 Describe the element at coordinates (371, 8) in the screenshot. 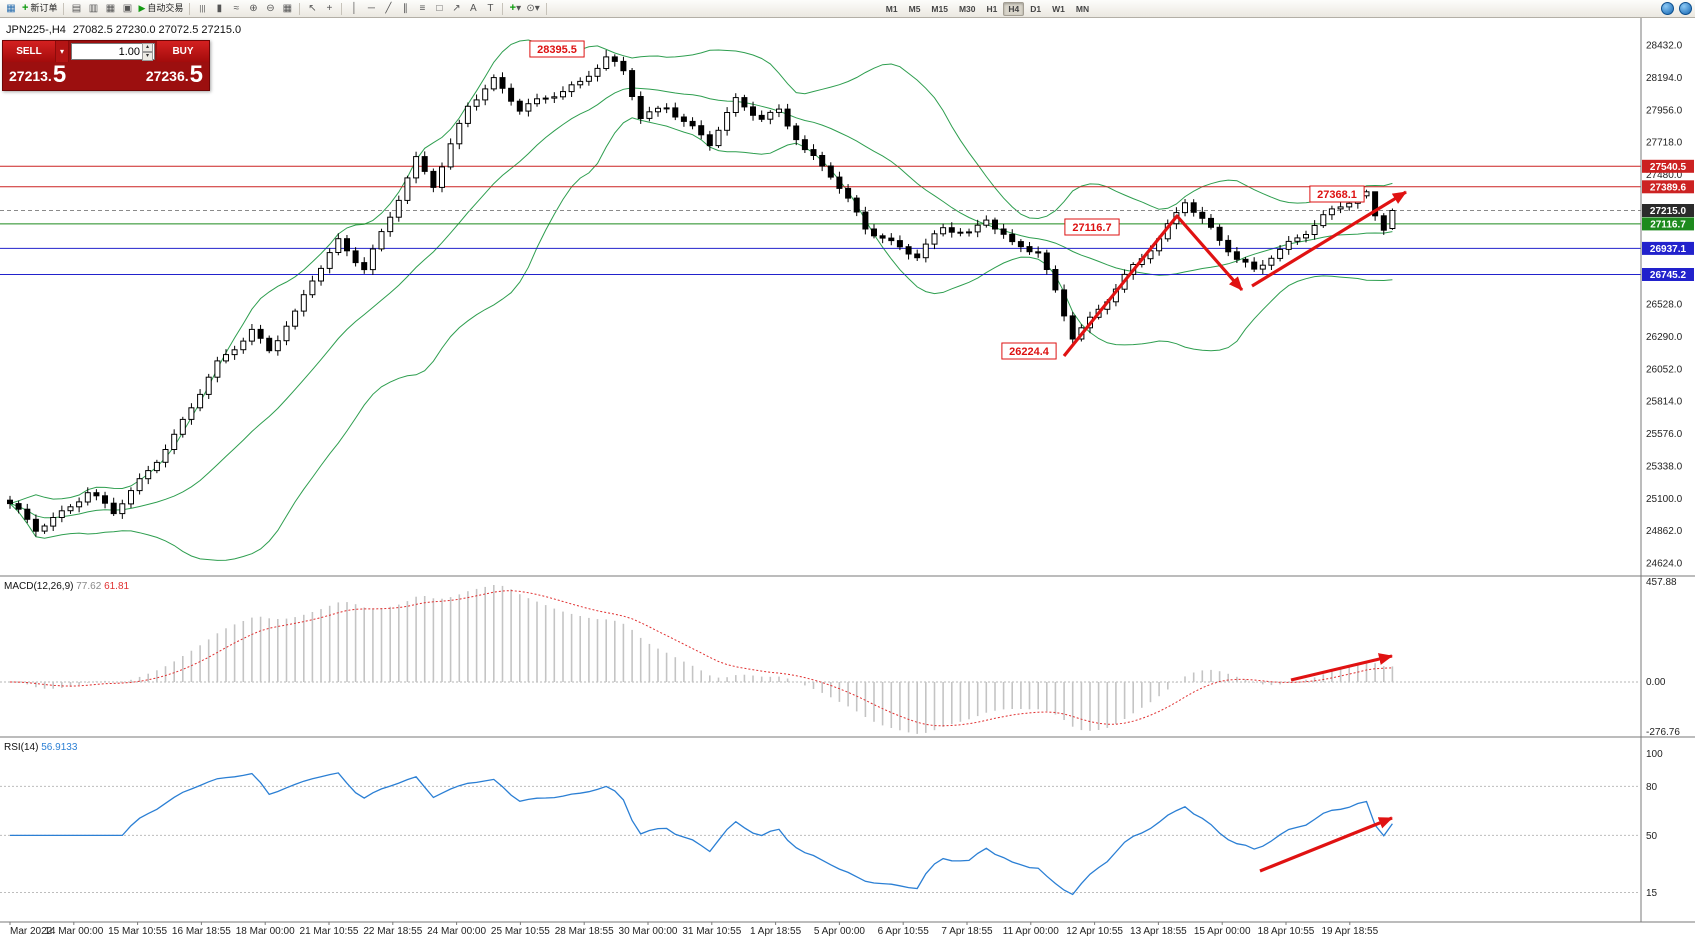

I see `horizontal-line-tool-icon: ─` at that location.